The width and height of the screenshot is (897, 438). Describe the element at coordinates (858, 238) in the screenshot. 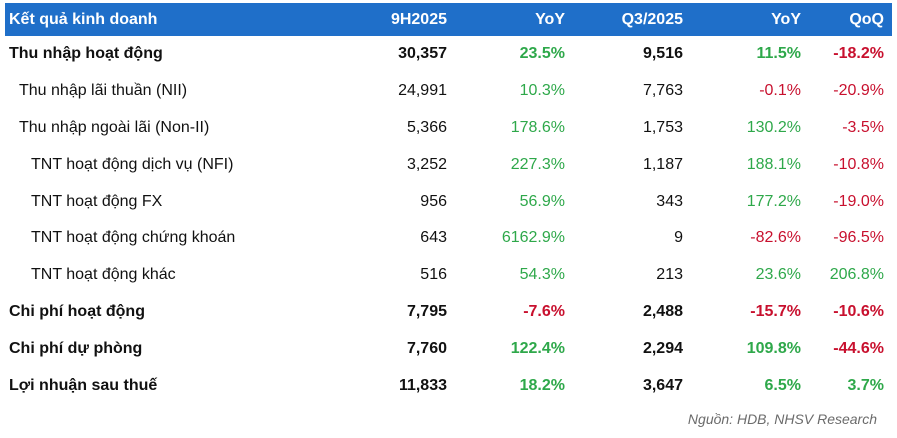

I see `cell-qoq: -96.5%` at that location.